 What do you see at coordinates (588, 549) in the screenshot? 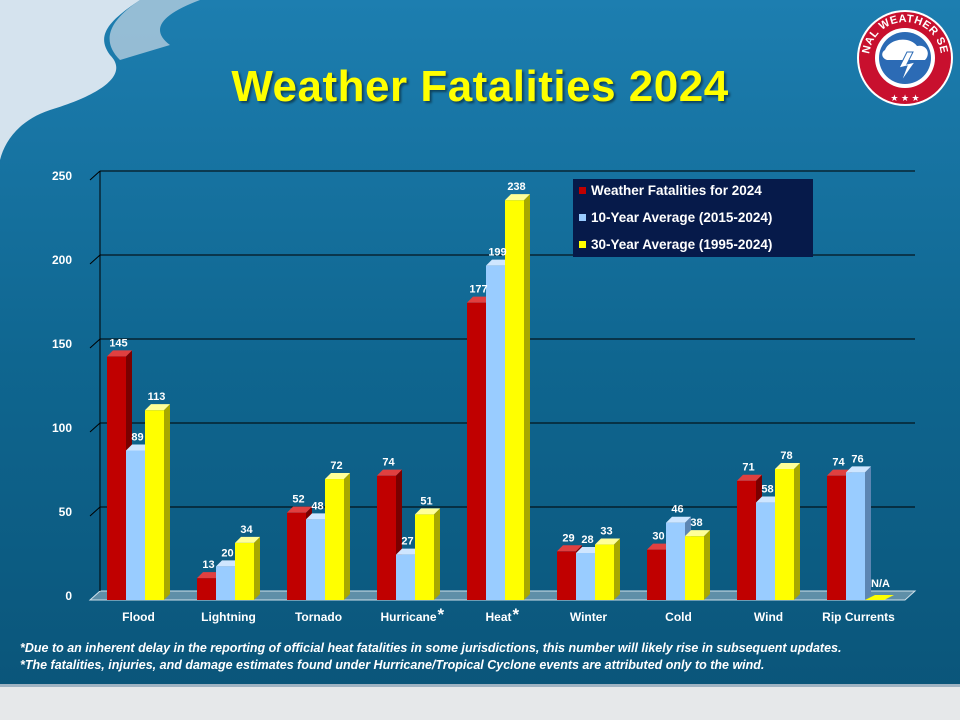
I see `bar-top-winter-s1` at bounding box center [588, 549].